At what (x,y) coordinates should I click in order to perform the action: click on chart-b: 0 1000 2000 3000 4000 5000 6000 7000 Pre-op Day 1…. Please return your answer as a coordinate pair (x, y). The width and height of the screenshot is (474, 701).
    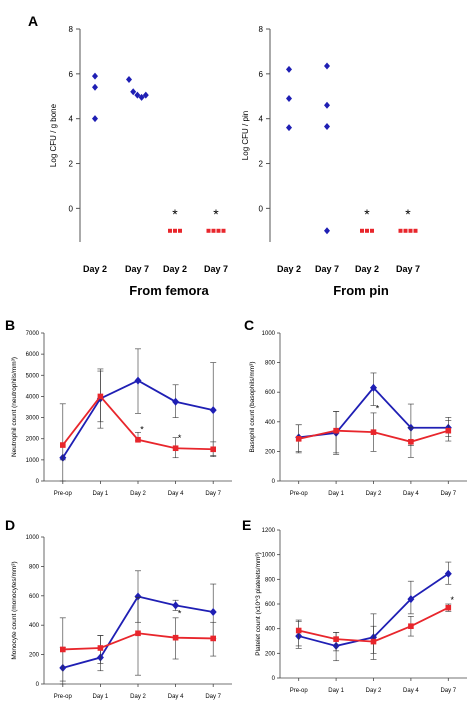
    Looking at the image, I should click on (121, 414).